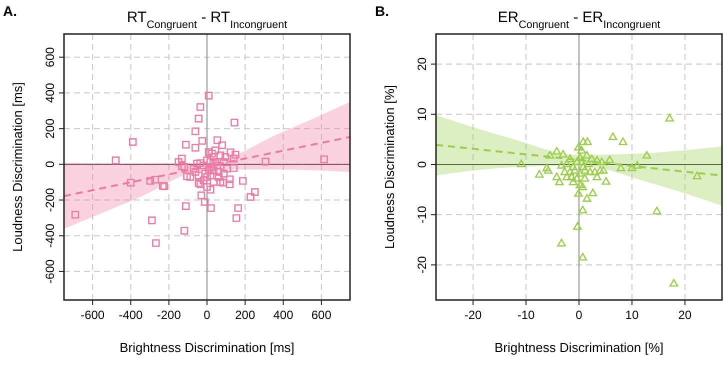 The image size is (724, 366). Describe the element at coordinates (50, 92) in the screenshot. I see `y-tick-label: 400` at that location.